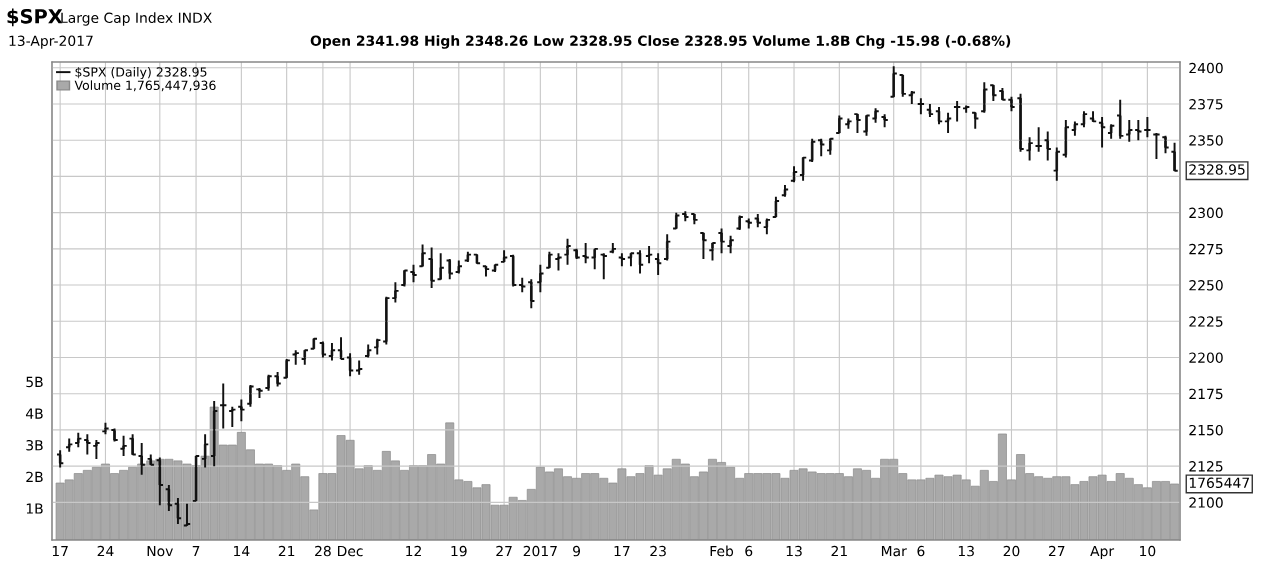 This screenshot has height=564, width=1264. What do you see at coordinates (540, 551) in the screenshot?
I see `x-tick-label: 2017` at bounding box center [540, 551].